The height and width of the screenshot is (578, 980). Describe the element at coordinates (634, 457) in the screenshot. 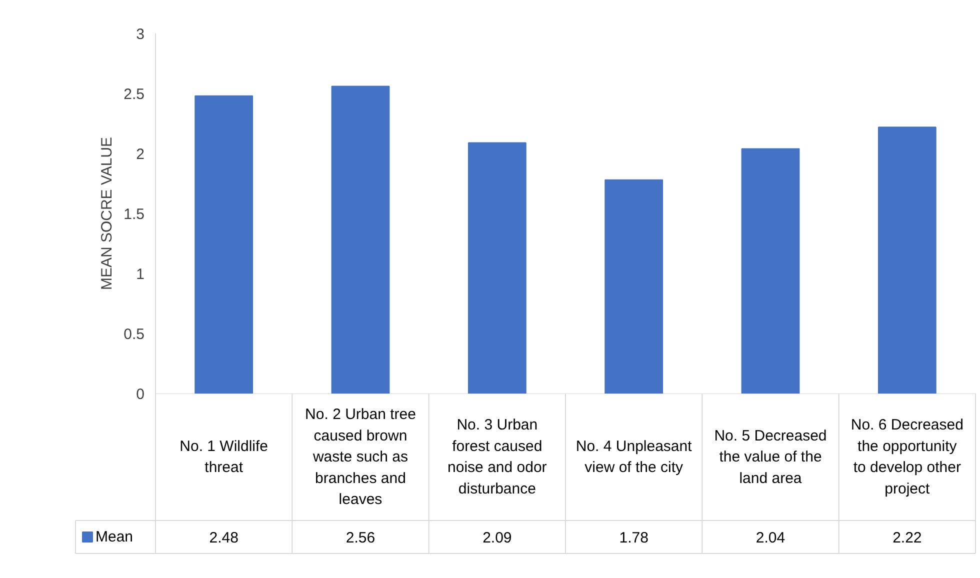

I see `x-tick-label: No. 4 Unpleasant view of the city` at that location.